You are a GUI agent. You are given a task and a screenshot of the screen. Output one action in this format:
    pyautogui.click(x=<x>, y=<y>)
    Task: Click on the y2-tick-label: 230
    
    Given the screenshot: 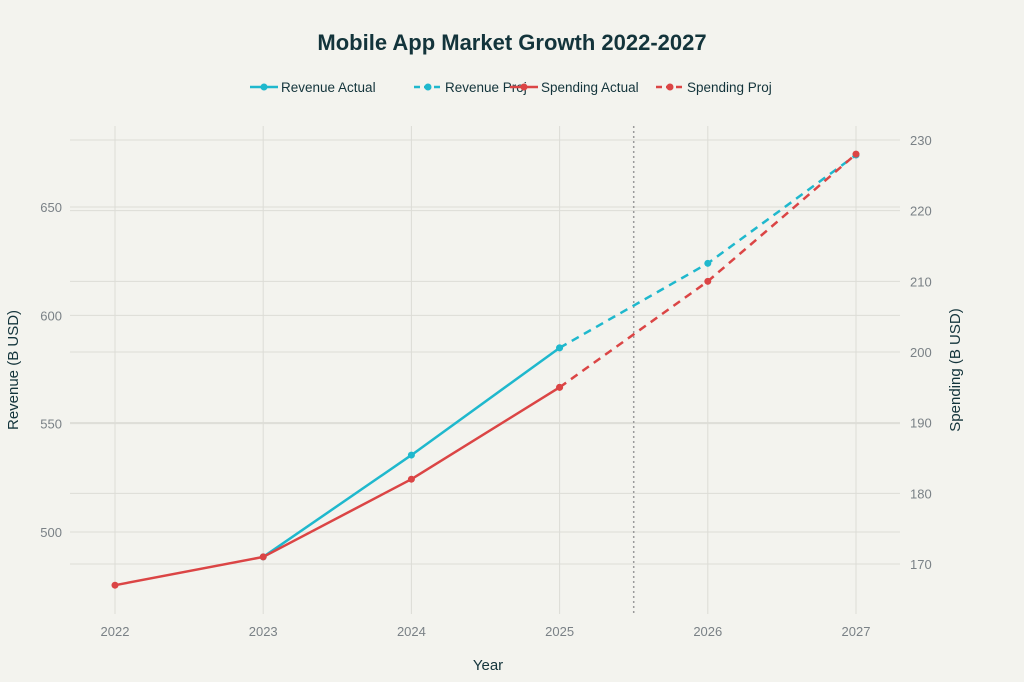 What is the action you would take?
    pyautogui.click(x=921, y=140)
    